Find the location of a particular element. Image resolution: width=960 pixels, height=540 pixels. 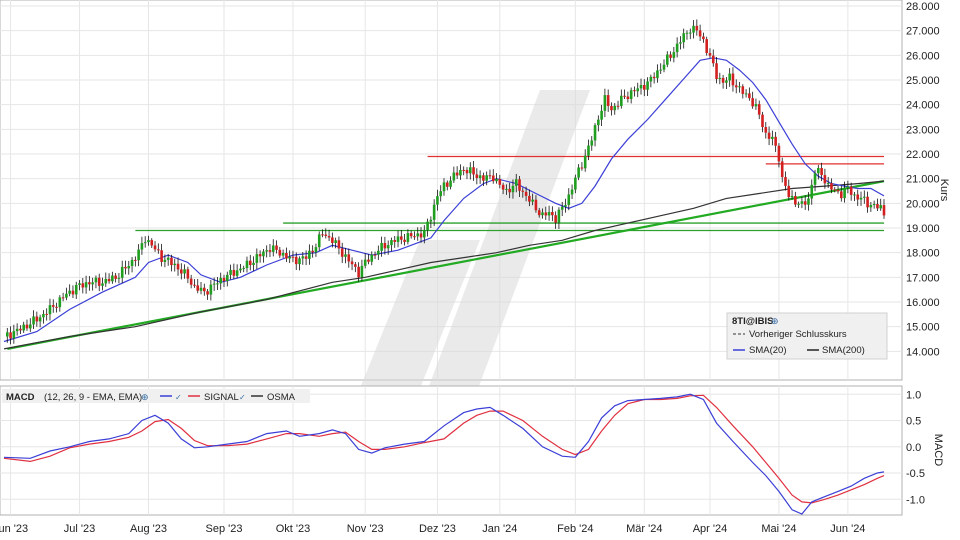

macd-y-axis-title: MACD is located at coordinates (938, 450).